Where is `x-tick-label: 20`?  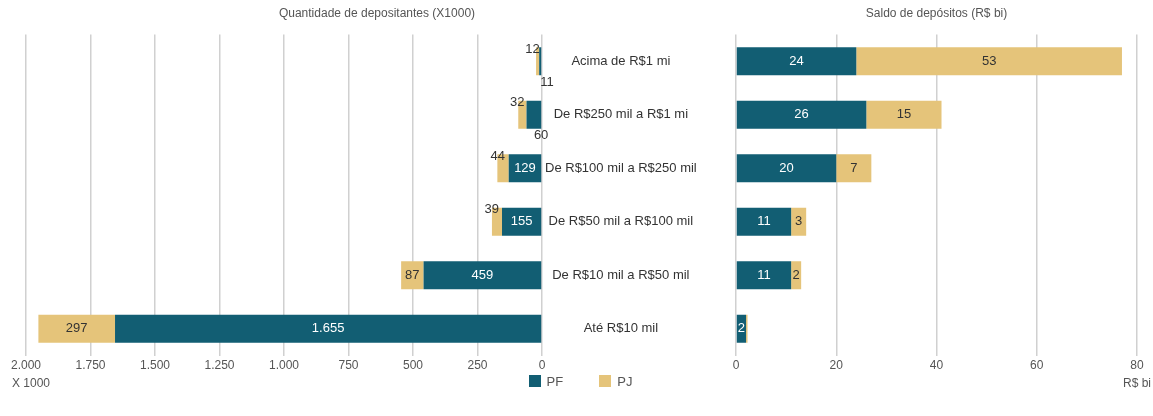 x-tick-label: 20 is located at coordinates (836, 365).